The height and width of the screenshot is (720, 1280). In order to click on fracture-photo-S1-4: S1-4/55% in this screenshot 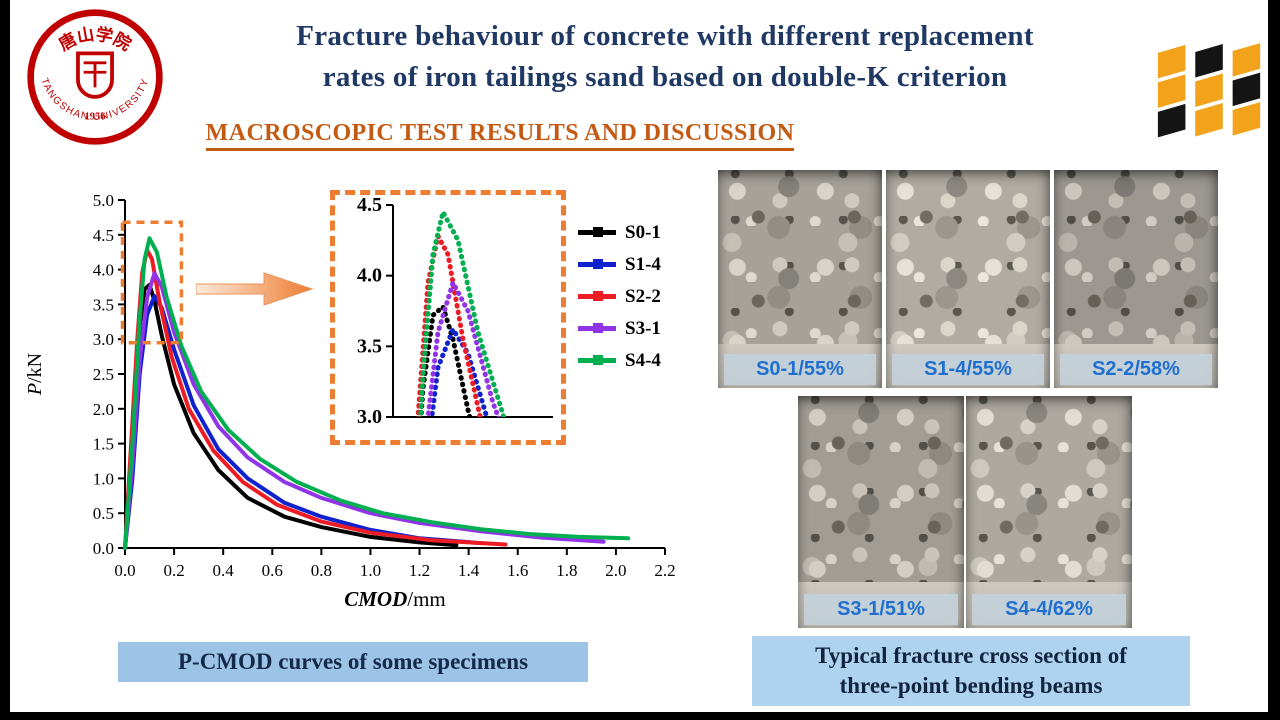, I will do `click(968, 279)`.